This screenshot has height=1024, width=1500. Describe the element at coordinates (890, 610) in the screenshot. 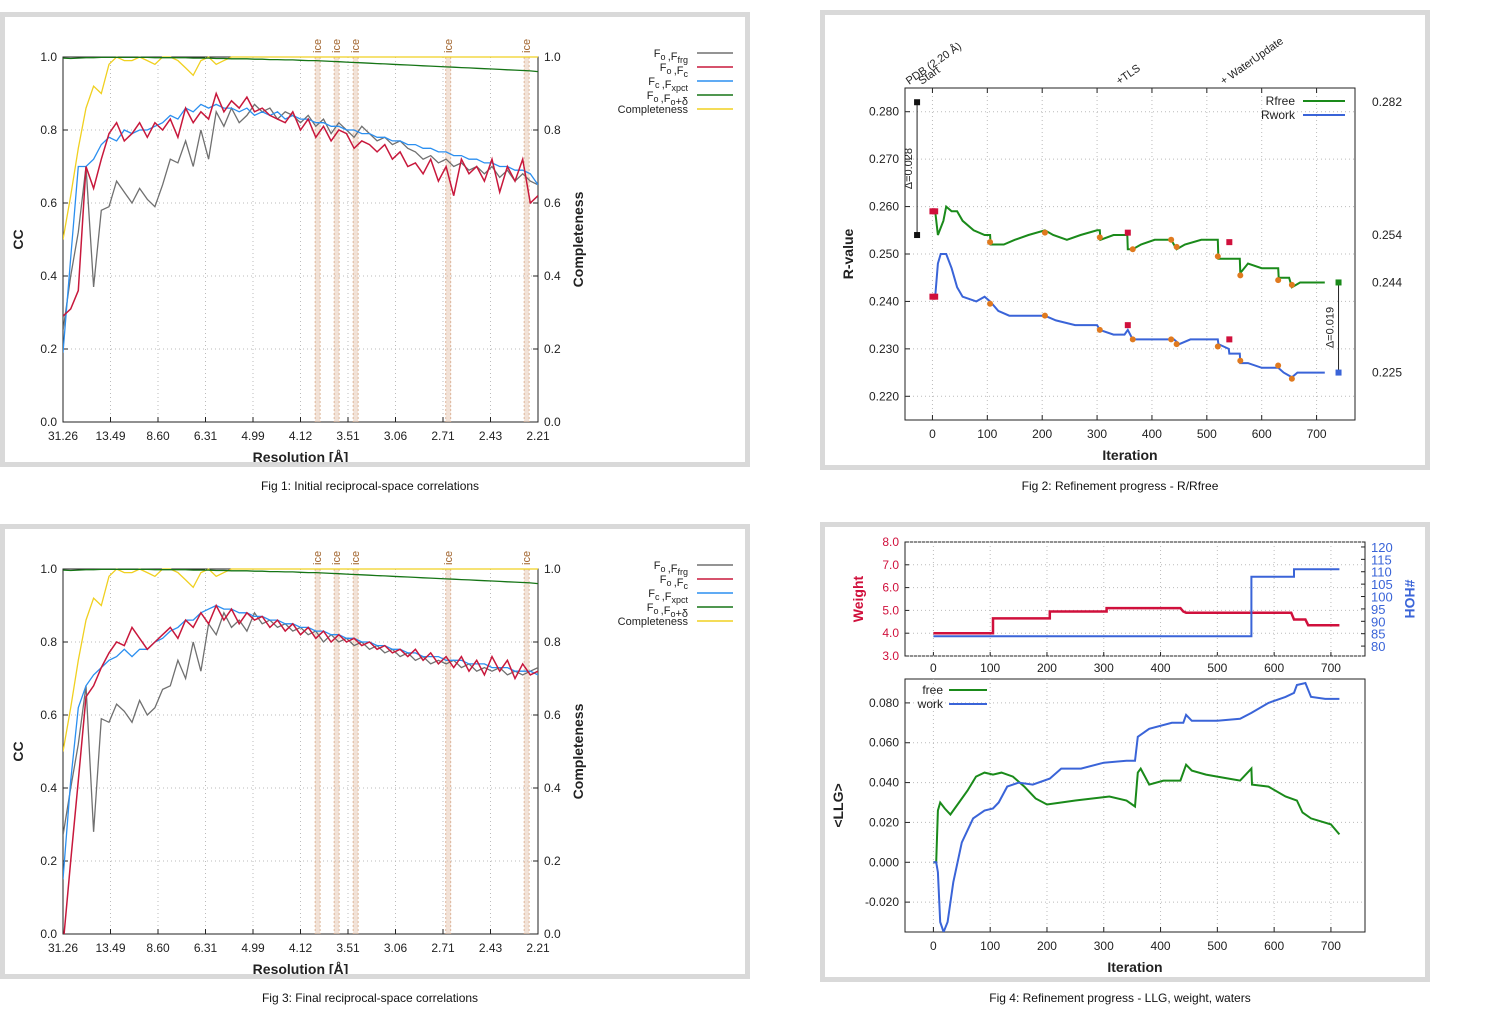

I see `fig4-top-ytick-label: 5.0` at that location.